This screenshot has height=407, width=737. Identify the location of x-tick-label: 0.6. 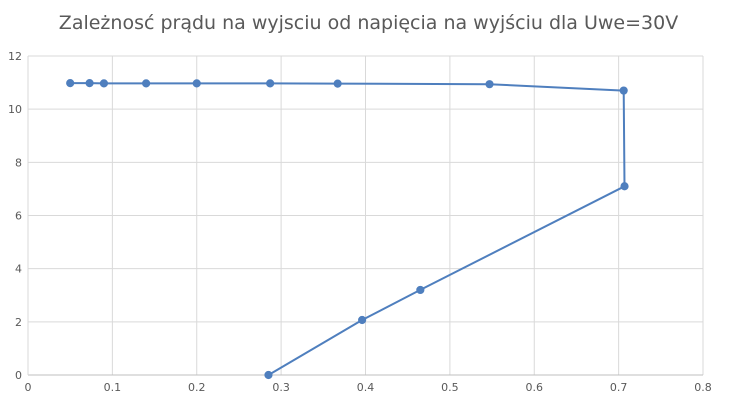
(535, 387).